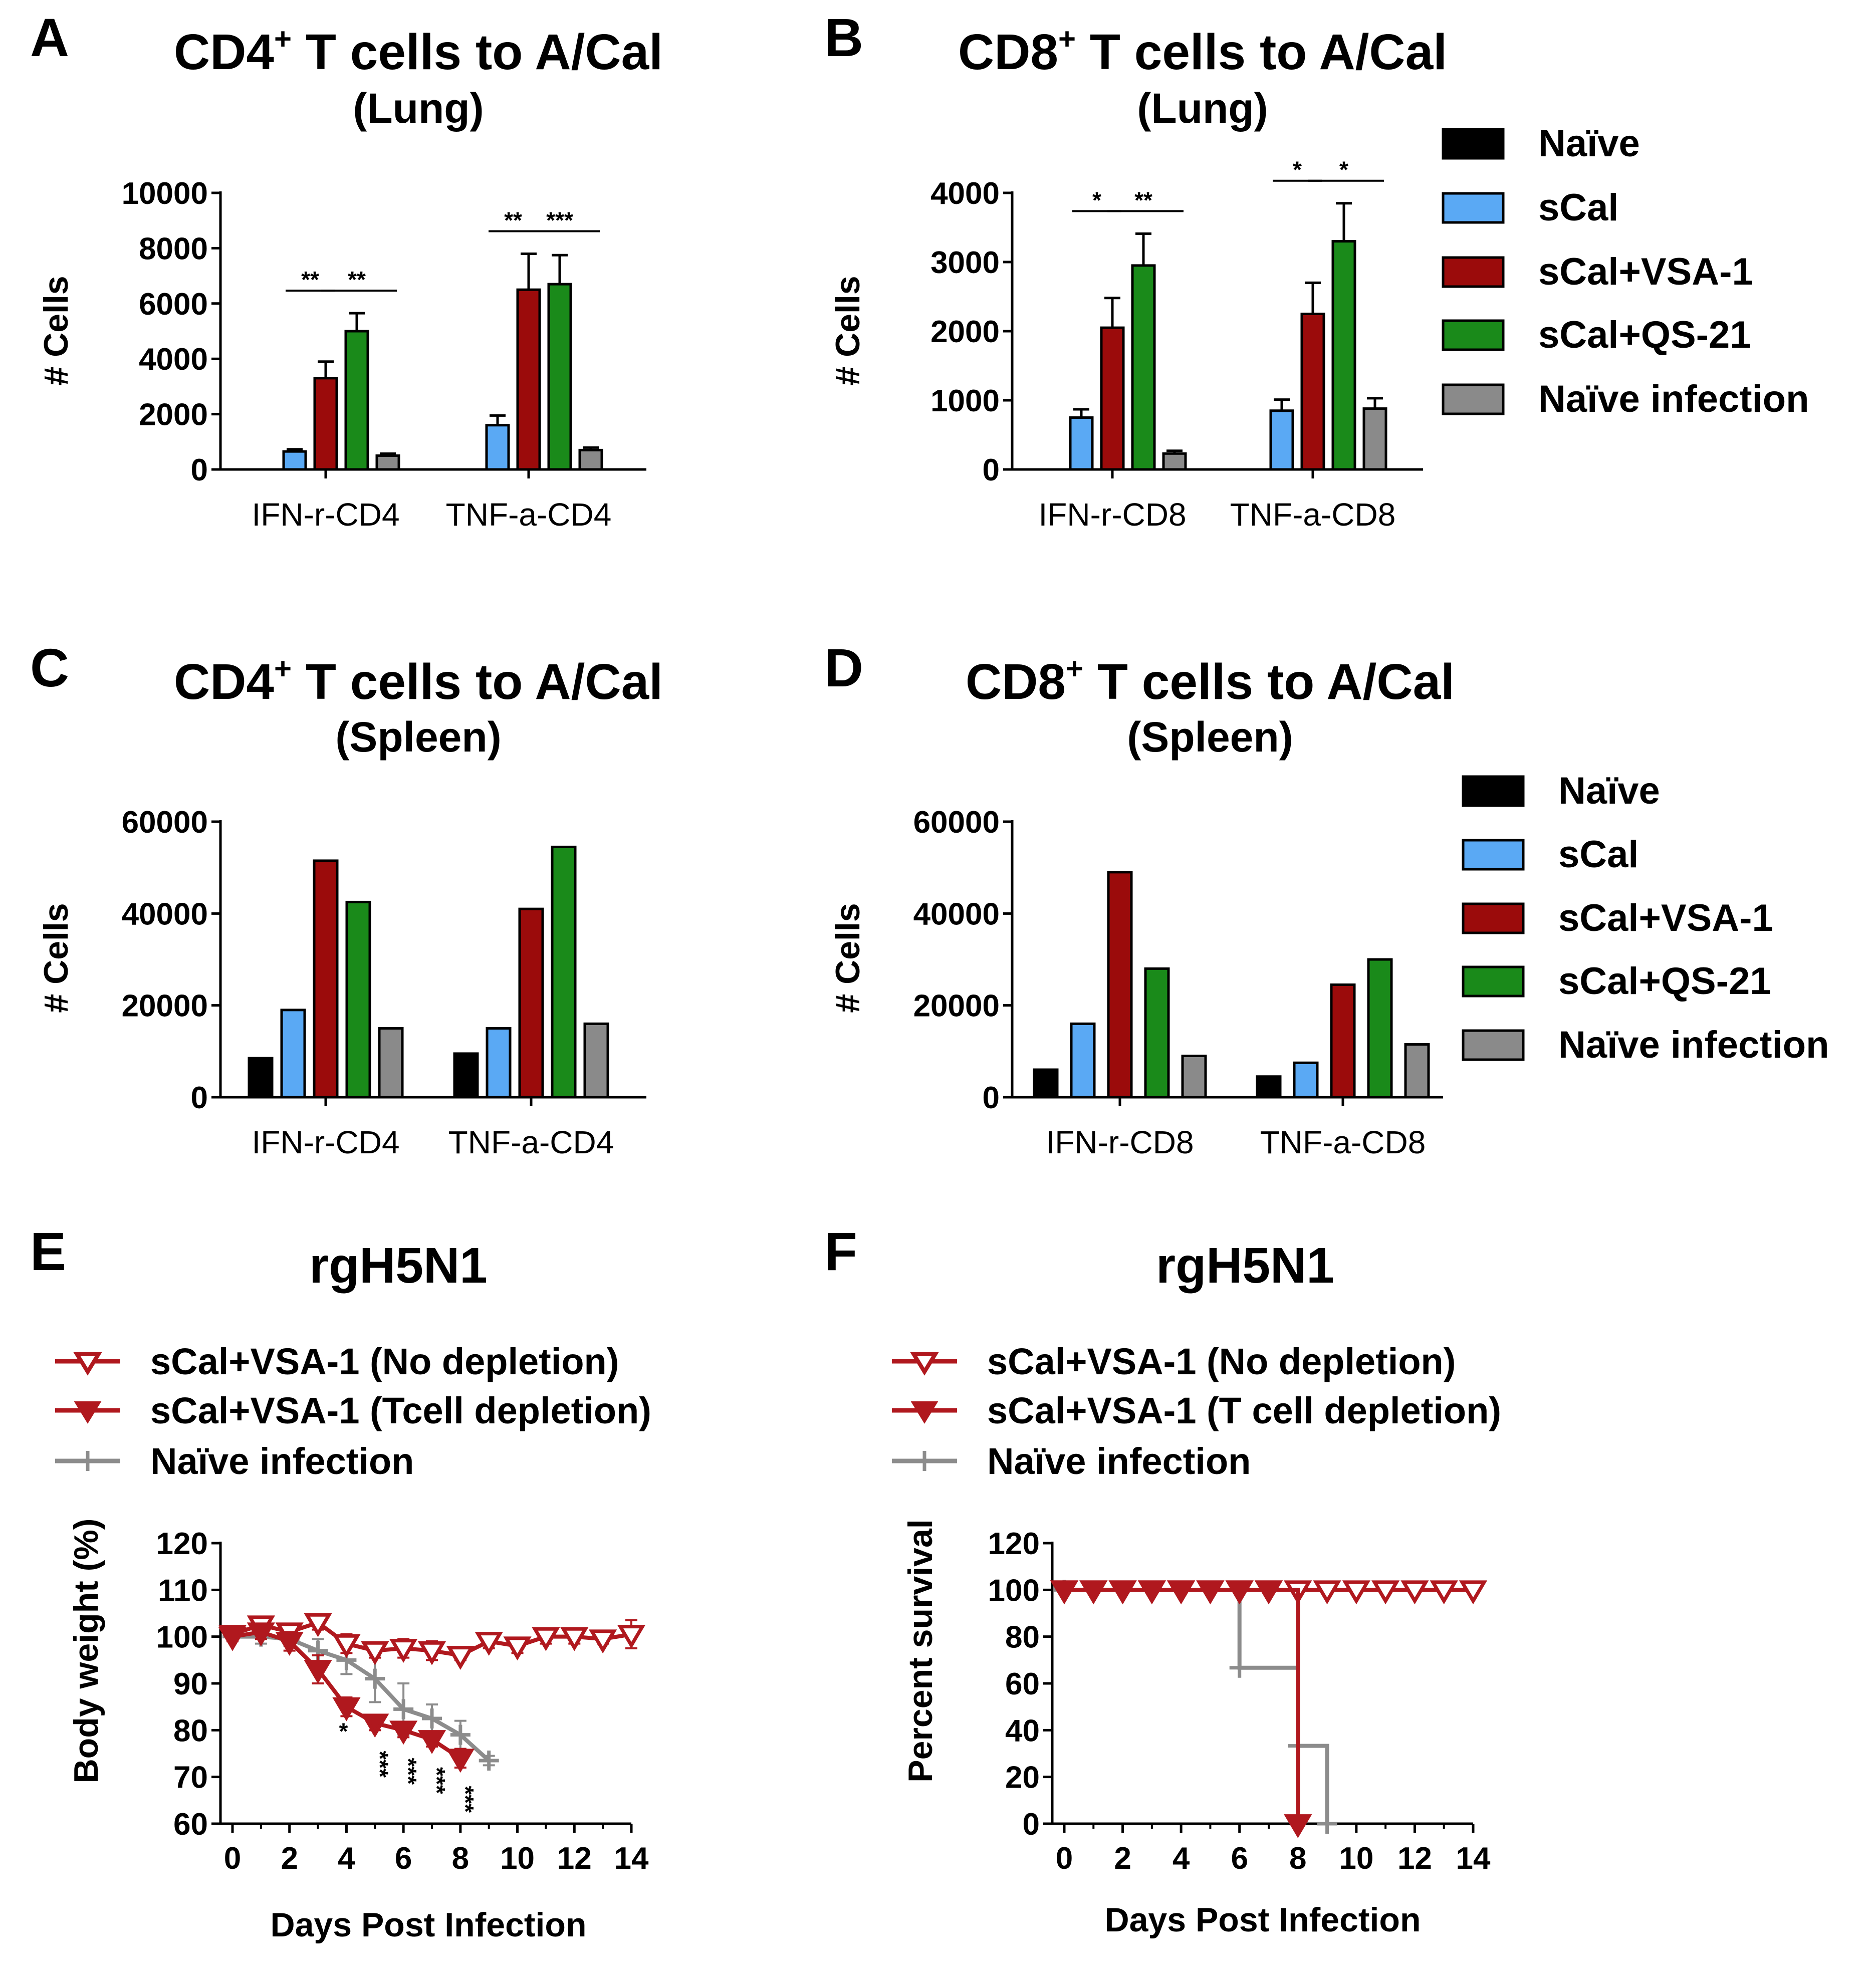  Describe the element at coordinates (56, 958) in the screenshot. I see `panel-c-ylabel: # Cells` at that location.